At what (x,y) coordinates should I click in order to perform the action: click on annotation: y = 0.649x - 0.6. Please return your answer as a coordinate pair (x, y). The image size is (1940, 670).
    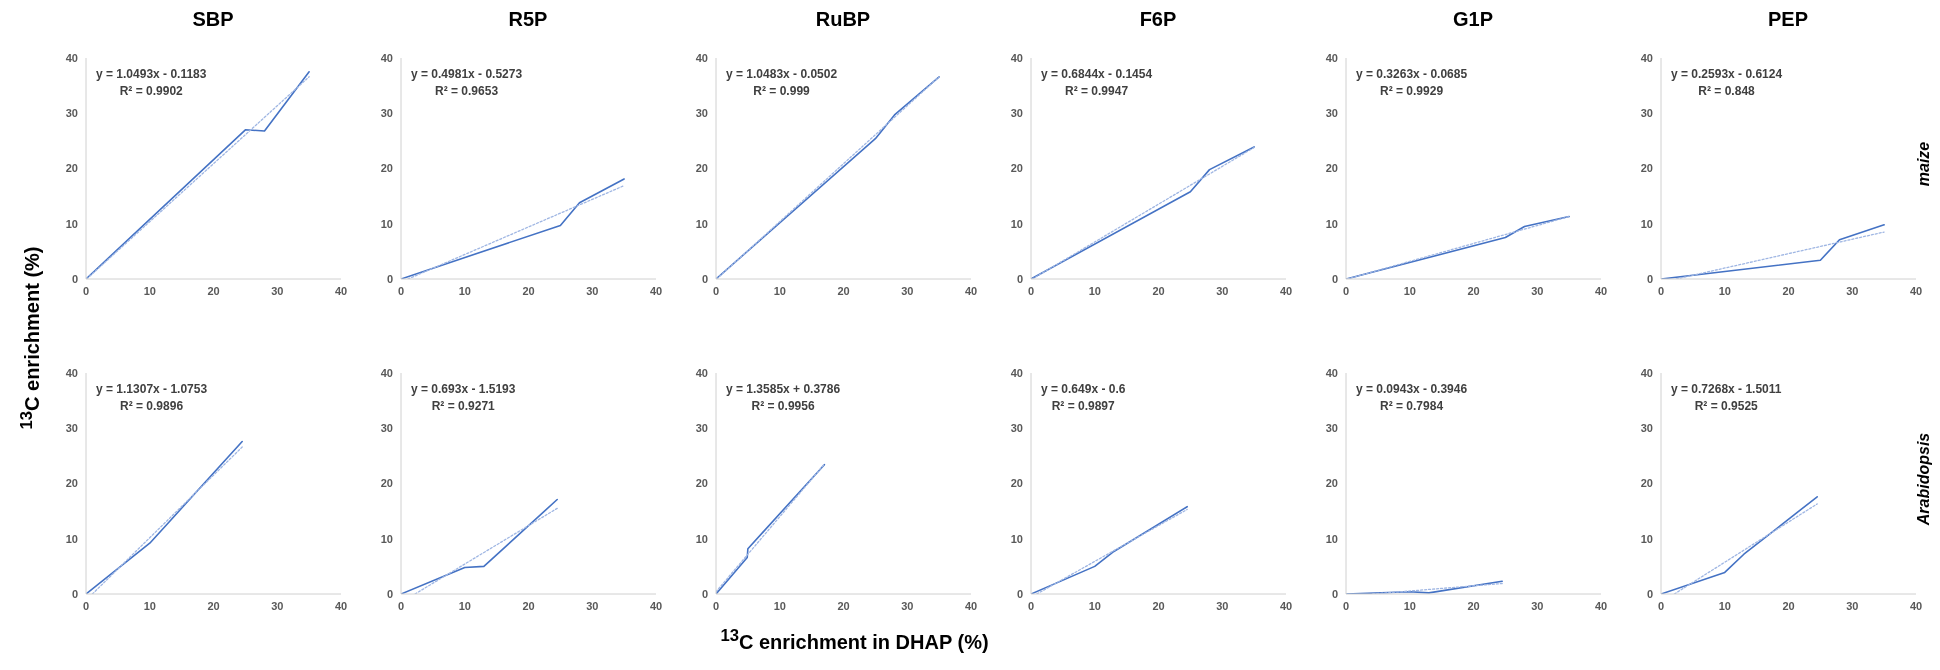
    Looking at the image, I should click on (1083, 389).